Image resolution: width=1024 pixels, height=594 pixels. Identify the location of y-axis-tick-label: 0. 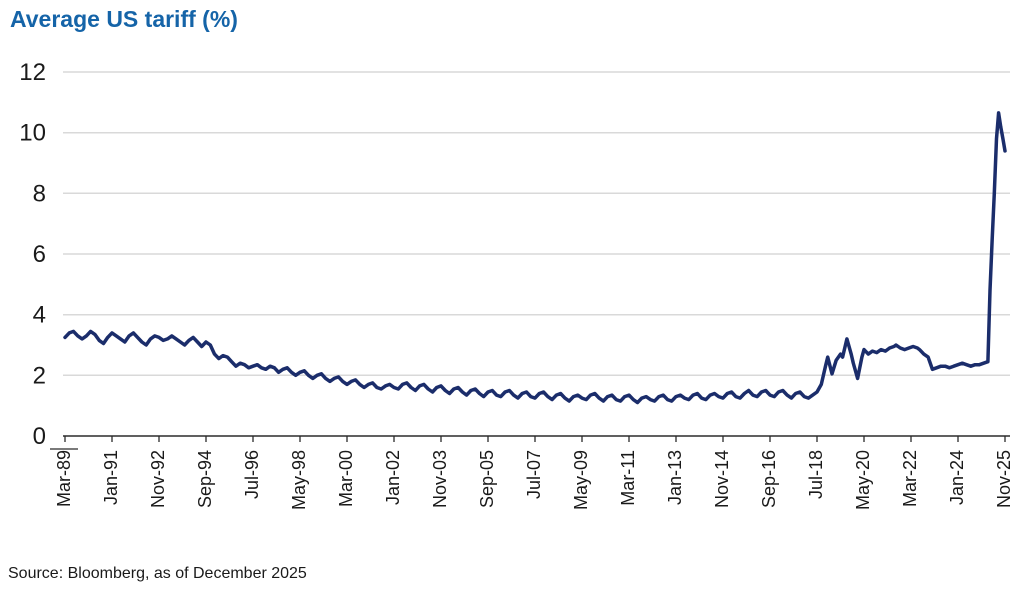
(39, 436).